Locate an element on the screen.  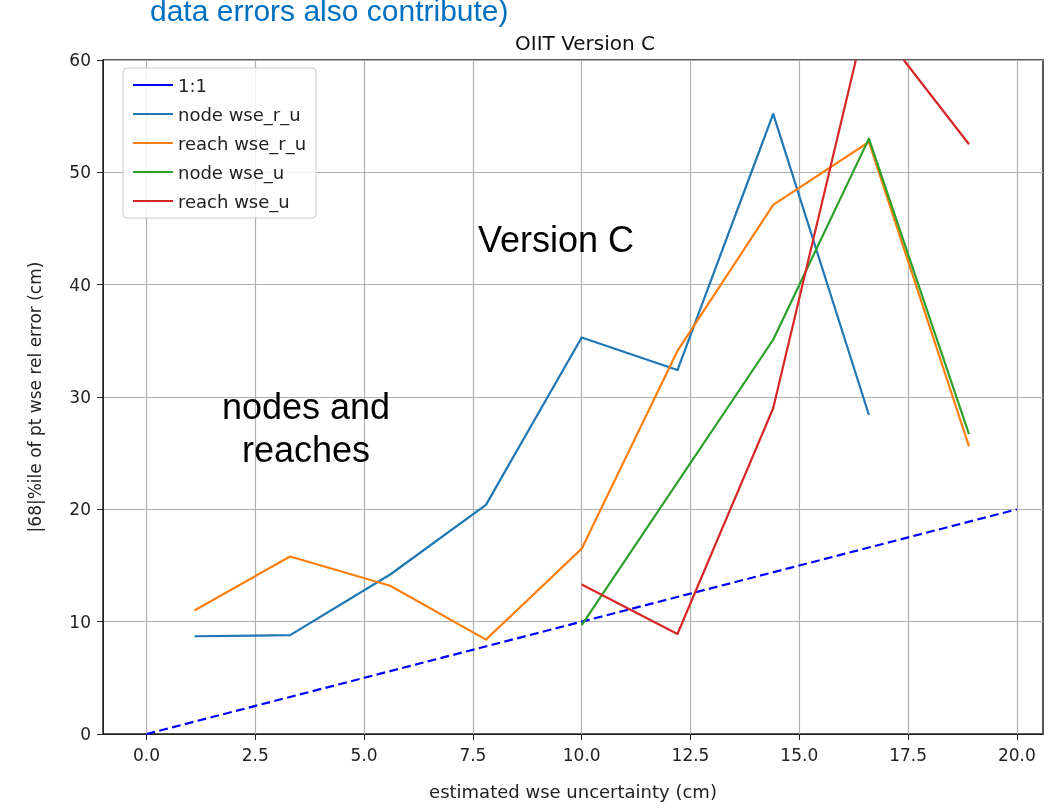
legend-label: node wse_u is located at coordinates (231, 172).